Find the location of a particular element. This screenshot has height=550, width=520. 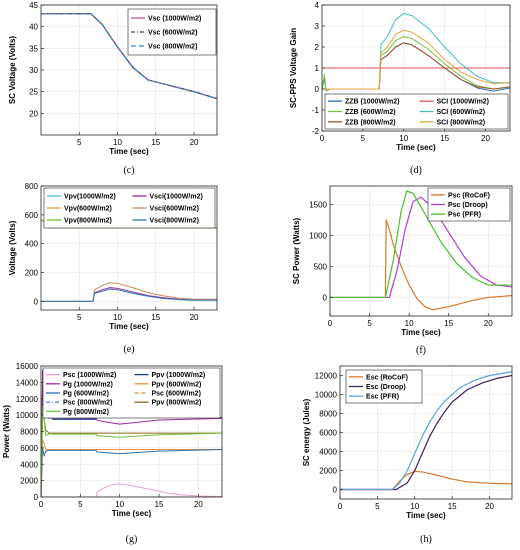

legend-entry: SCI (800W/m2) is located at coordinates (461, 122).